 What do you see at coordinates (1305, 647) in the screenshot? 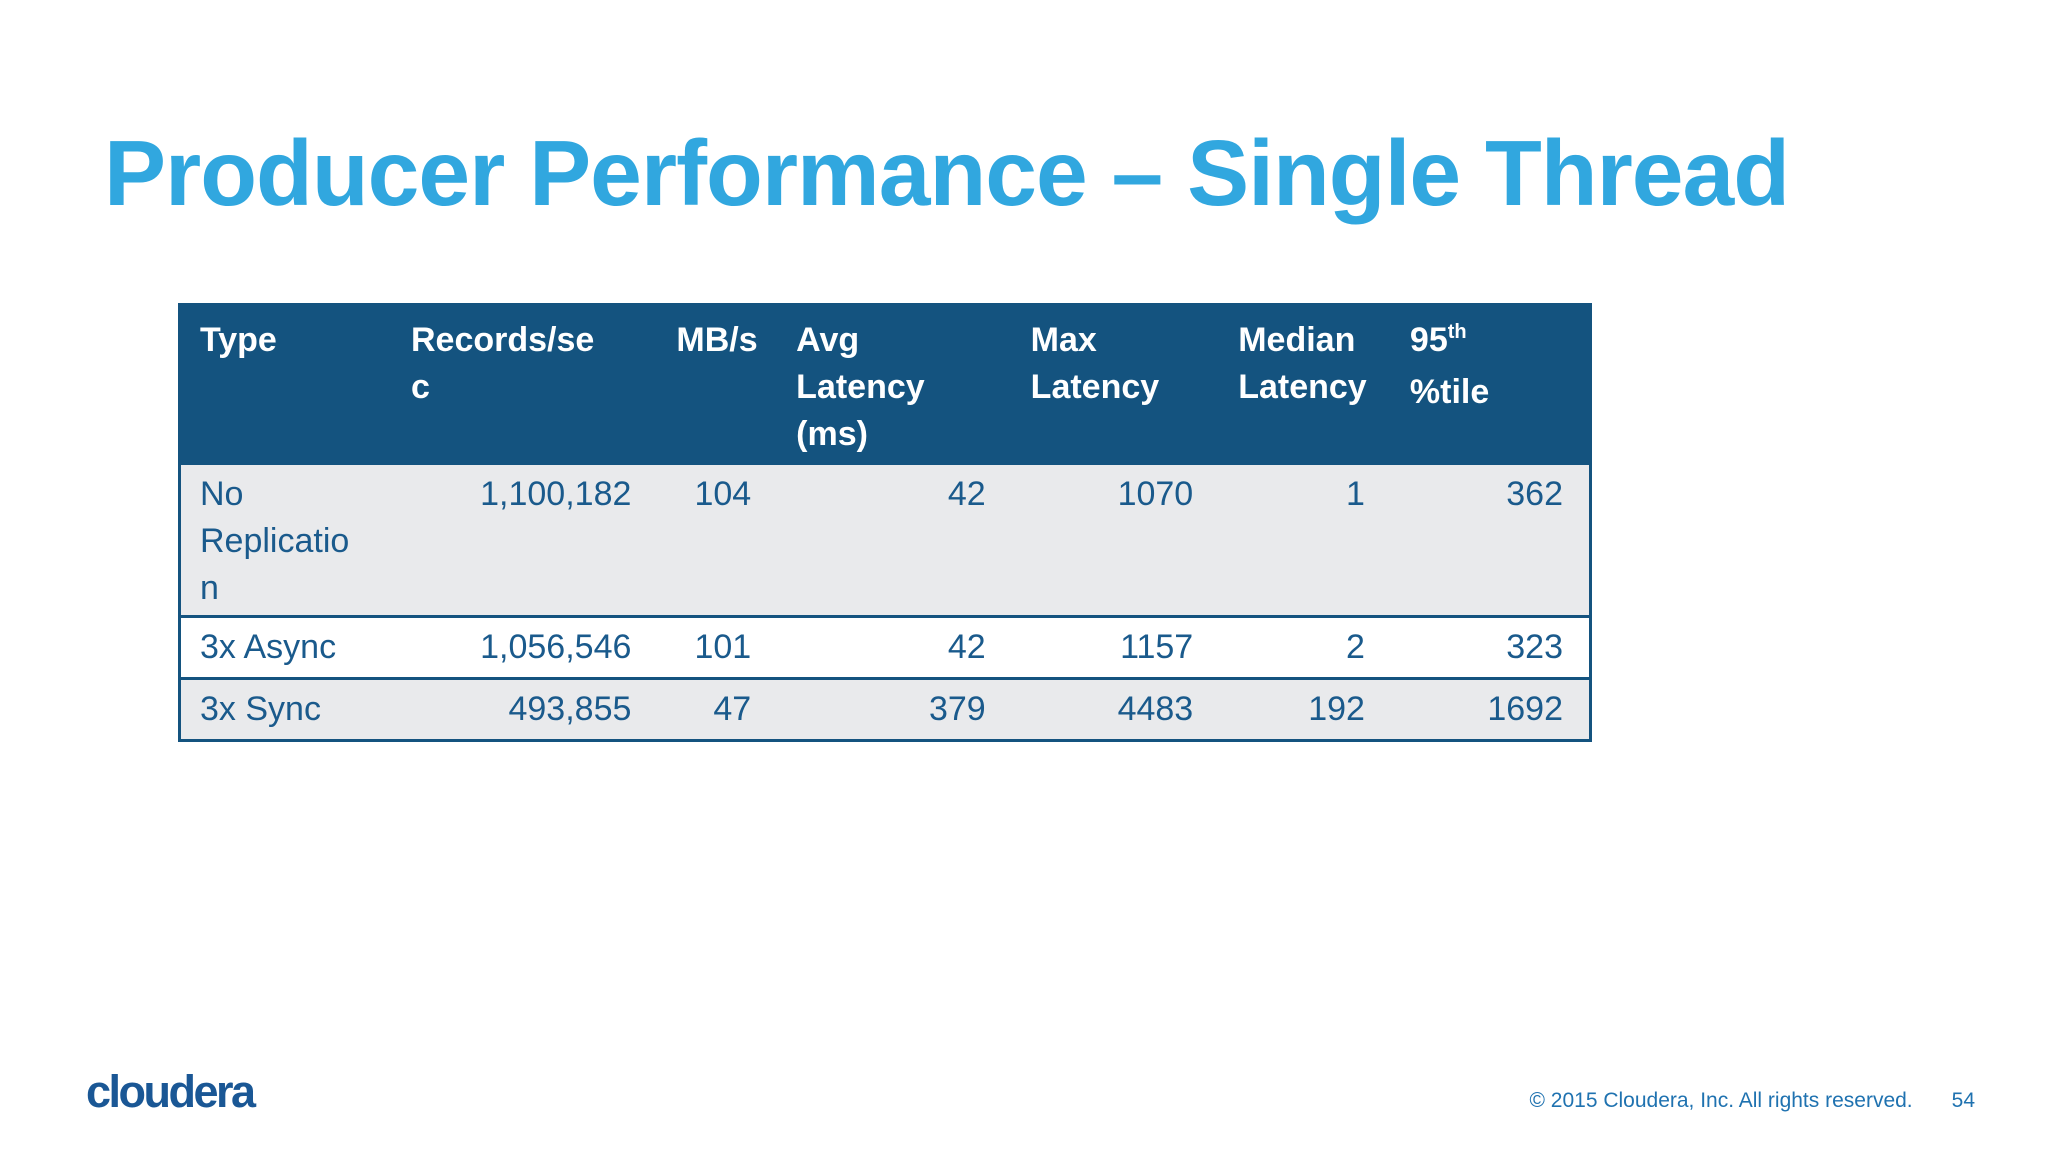
I see `cell-median-latency: 2` at bounding box center [1305, 647].